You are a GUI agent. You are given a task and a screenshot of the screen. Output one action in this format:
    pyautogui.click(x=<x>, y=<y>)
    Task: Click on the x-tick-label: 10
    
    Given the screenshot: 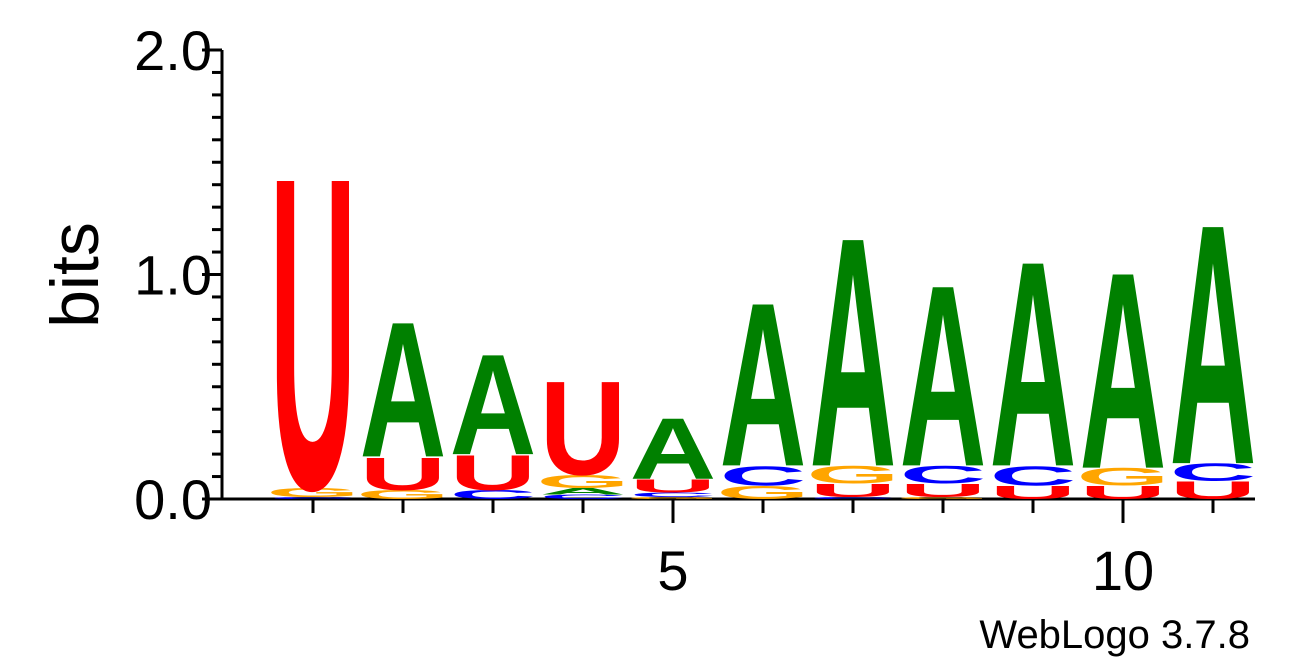 What is the action you would take?
    pyautogui.click(x=1123, y=570)
    